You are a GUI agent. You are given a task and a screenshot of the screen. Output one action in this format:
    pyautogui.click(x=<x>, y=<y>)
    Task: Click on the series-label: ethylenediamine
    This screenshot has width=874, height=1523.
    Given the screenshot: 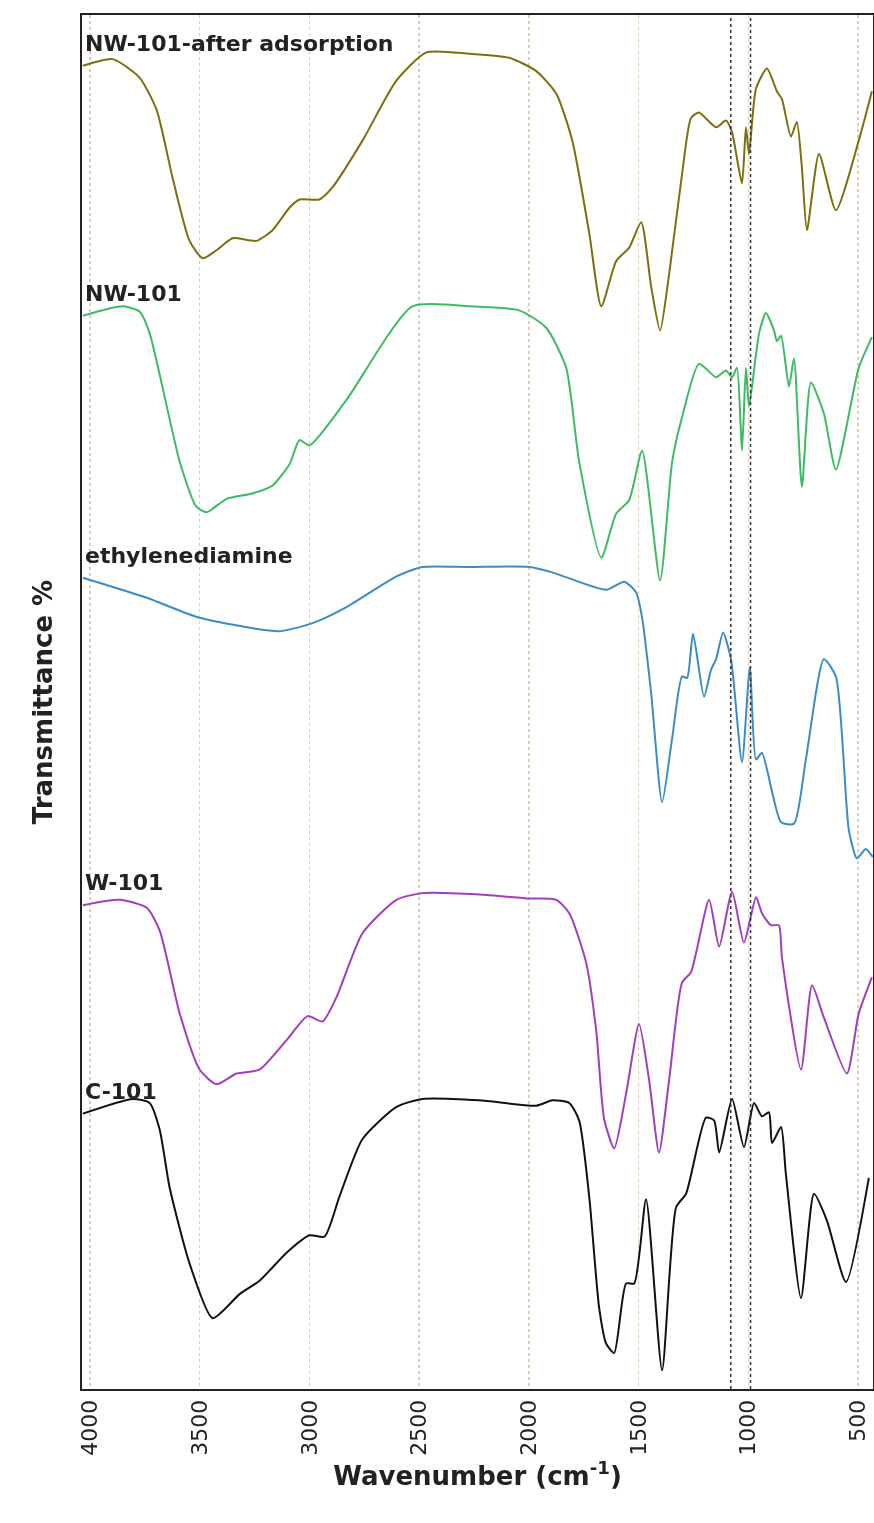 What is the action you would take?
    pyautogui.click(x=189, y=555)
    